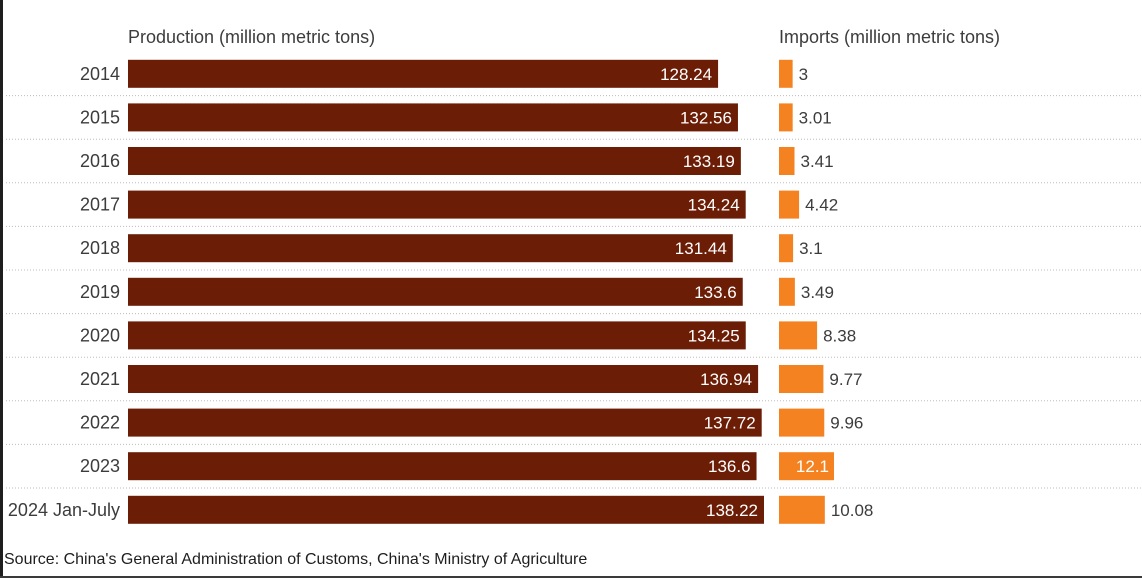  Describe the element at coordinates (100, 379) in the screenshot. I see `category-label: 2021` at that location.